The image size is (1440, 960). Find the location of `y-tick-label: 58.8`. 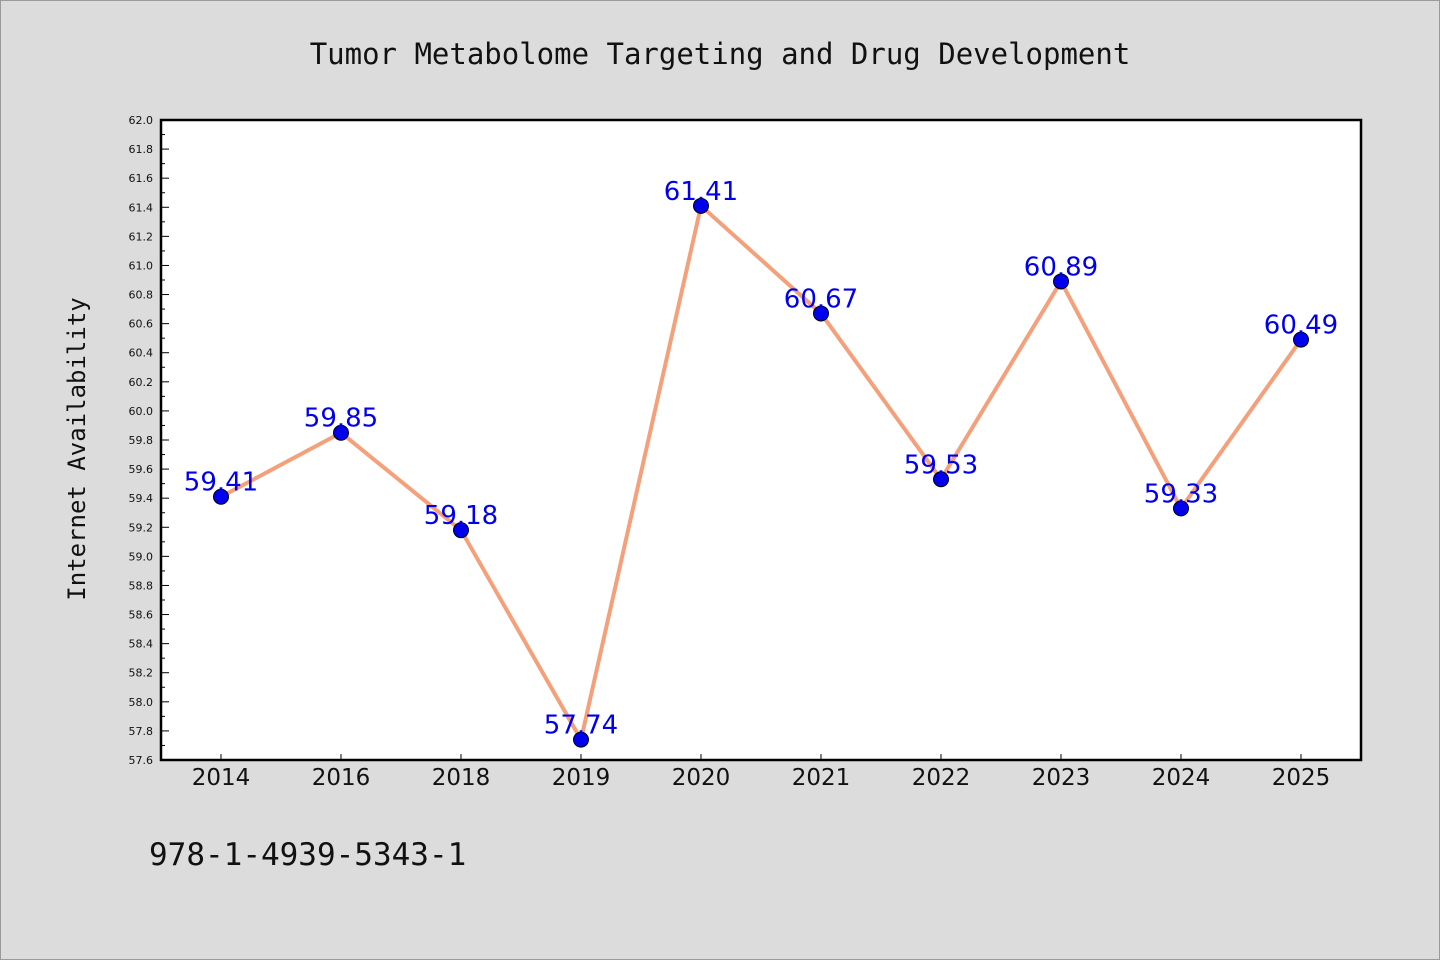

y-tick-label: 58.8 is located at coordinates (141, 585).